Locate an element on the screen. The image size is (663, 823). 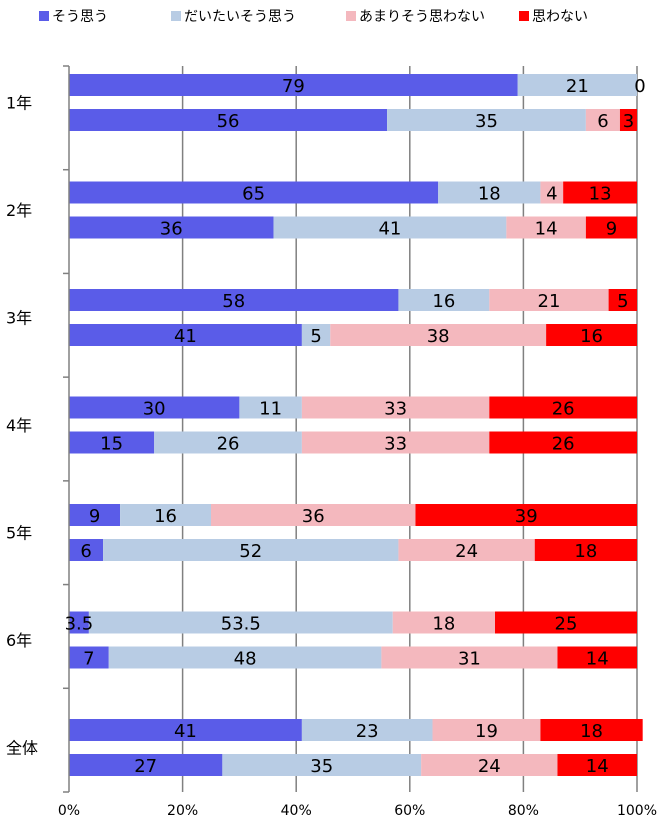
data-label: 79 is located at coordinates (293, 86).